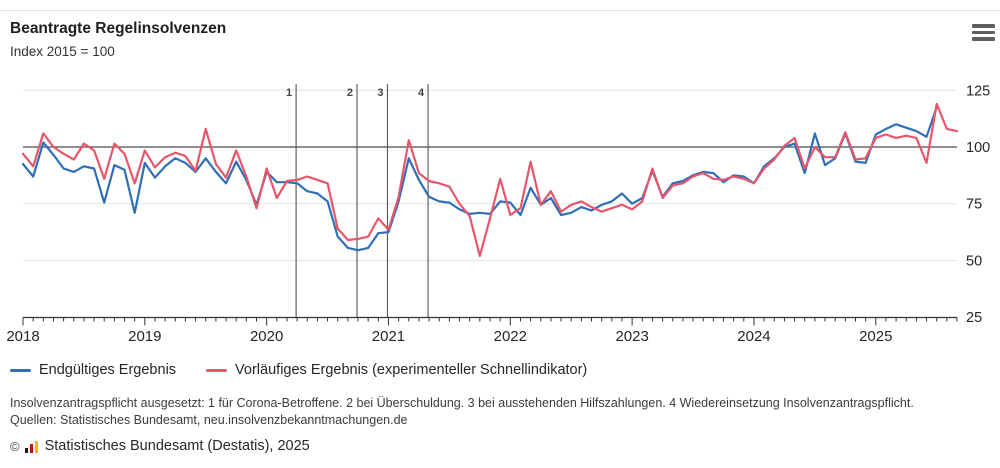 The height and width of the screenshot is (468, 1000). Describe the element at coordinates (289, 93) in the screenshot. I see `event-line-label-1: 1` at that location.